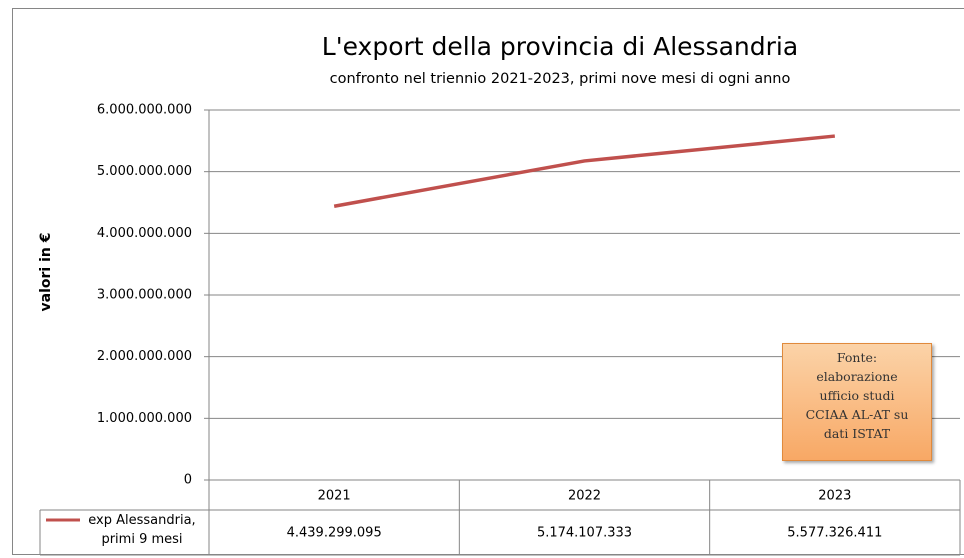 Image resolution: width=964 pixels, height=558 pixels. What do you see at coordinates (584, 533) in the screenshot?
I see `data-table-value: 5.174.107.333` at bounding box center [584, 533].